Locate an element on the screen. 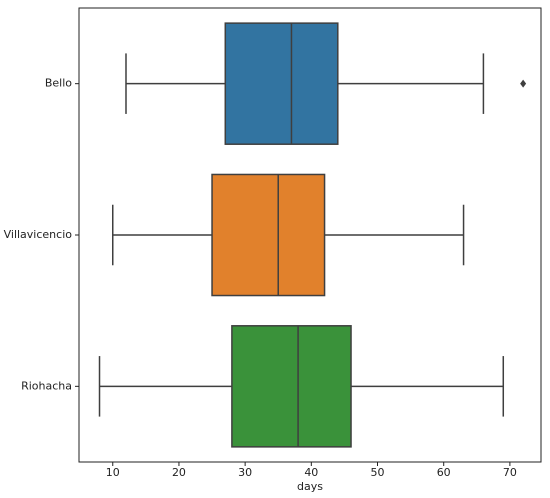 The image size is (550, 498). x-tick-label: 10 is located at coordinates (113, 472).